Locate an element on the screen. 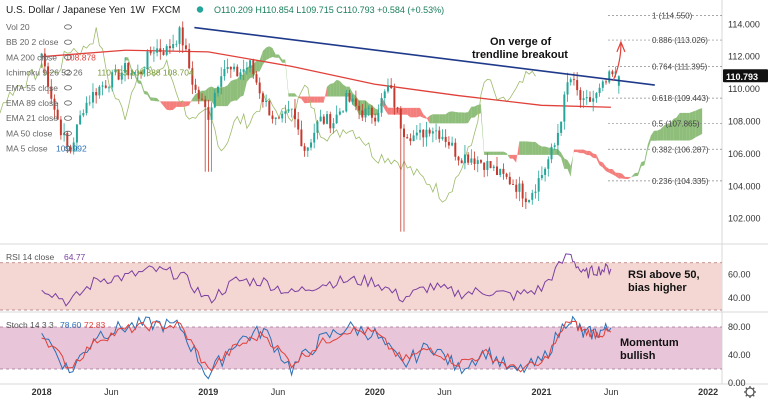  time-axis-label: Jun is located at coordinates (611, 392).